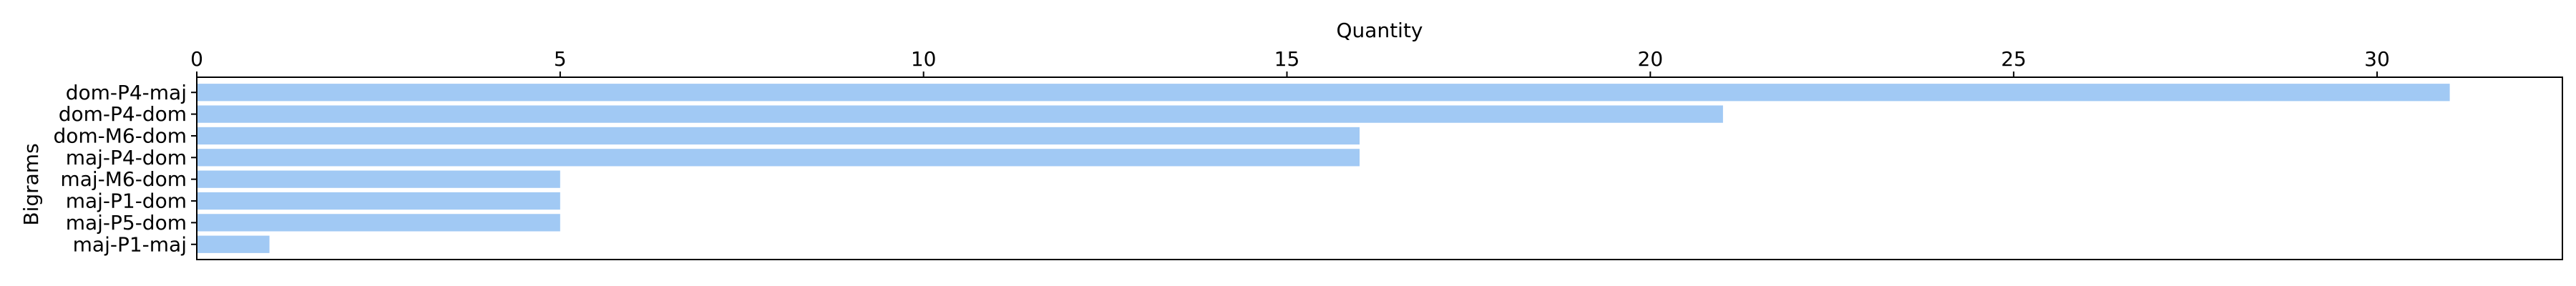 The image size is (2576, 286). I want to click on y-tick-label: dom-M6-dom, so click(120, 135).